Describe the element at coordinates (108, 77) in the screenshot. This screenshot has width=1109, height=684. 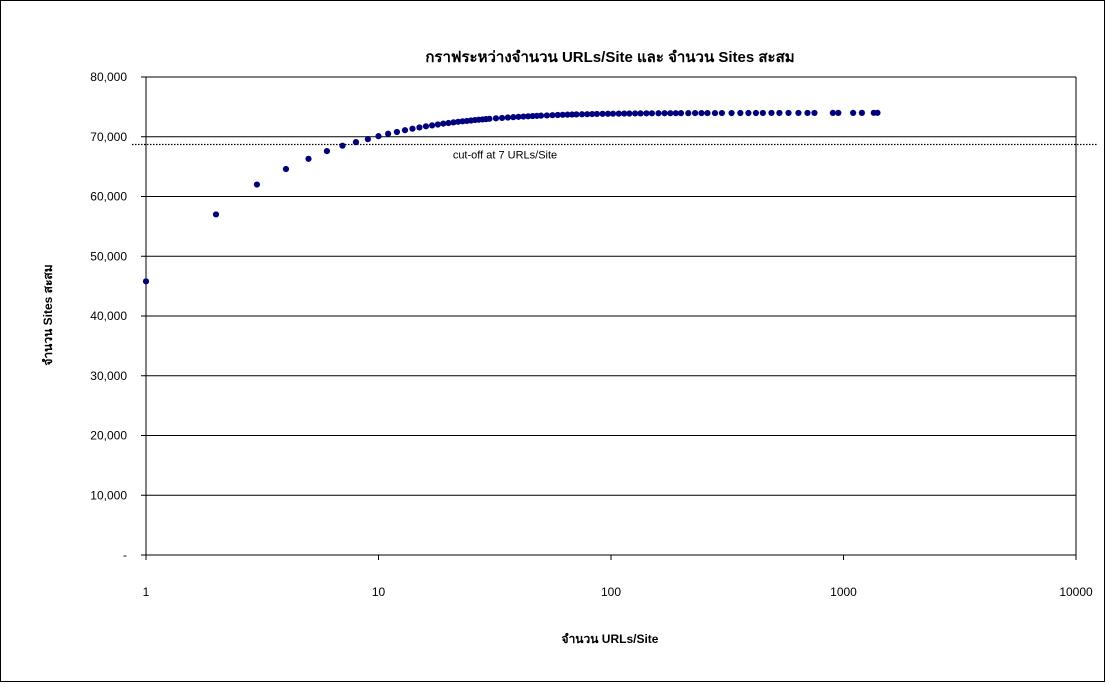
I see `y-tick-label-8: 80,000` at that location.